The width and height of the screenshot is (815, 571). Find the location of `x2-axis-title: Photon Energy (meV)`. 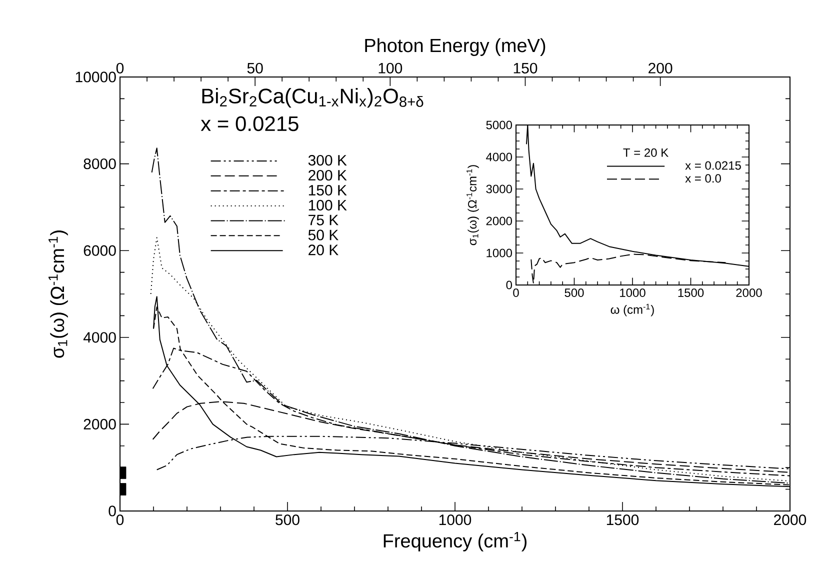

x2-axis-title: Photon Energy (meV) is located at coordinates (455, 47).